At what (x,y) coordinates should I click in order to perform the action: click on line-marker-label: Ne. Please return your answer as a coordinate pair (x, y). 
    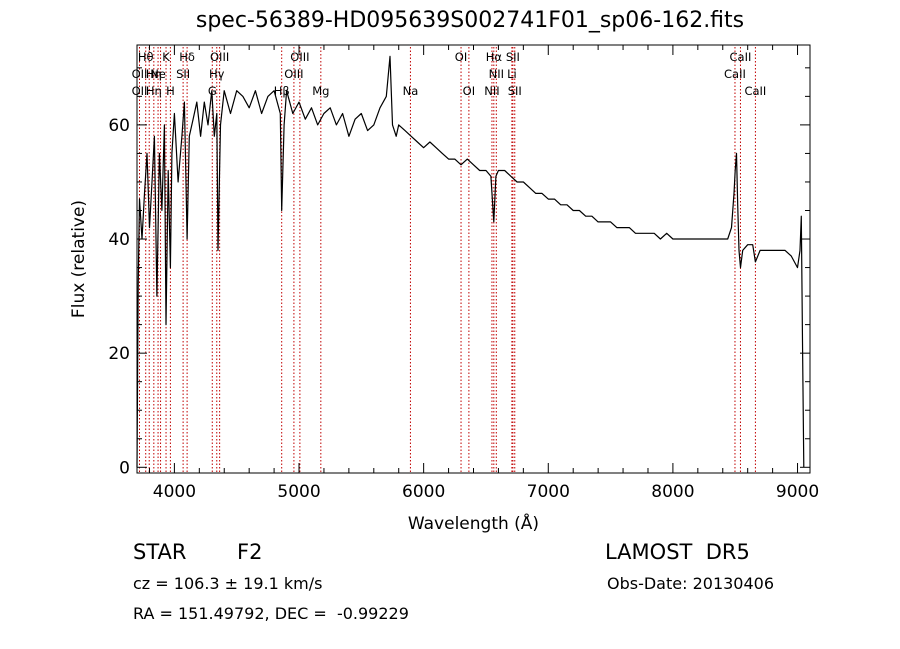
    Looking at the image, I should click on (158, 74).